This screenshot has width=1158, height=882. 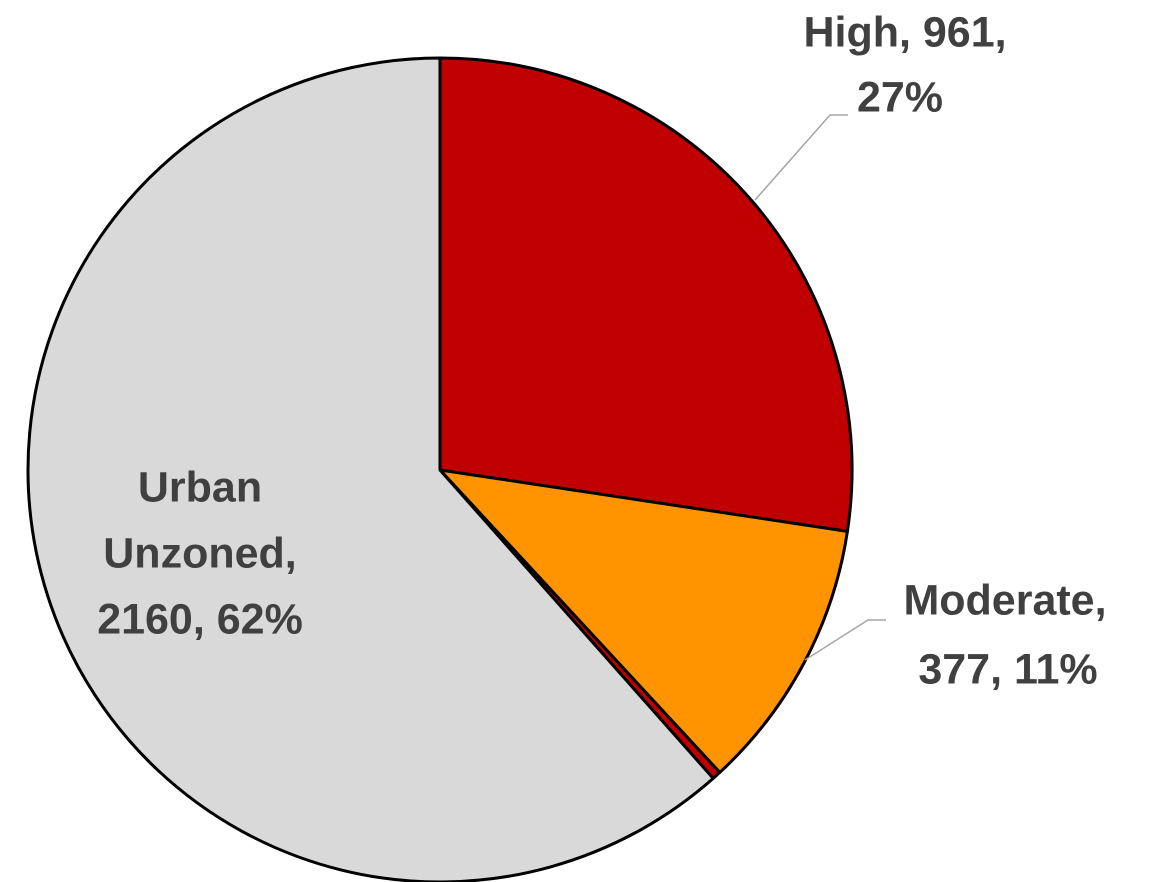 I want to click on data-label: 377, 11%, so click(x=1007, y=669).